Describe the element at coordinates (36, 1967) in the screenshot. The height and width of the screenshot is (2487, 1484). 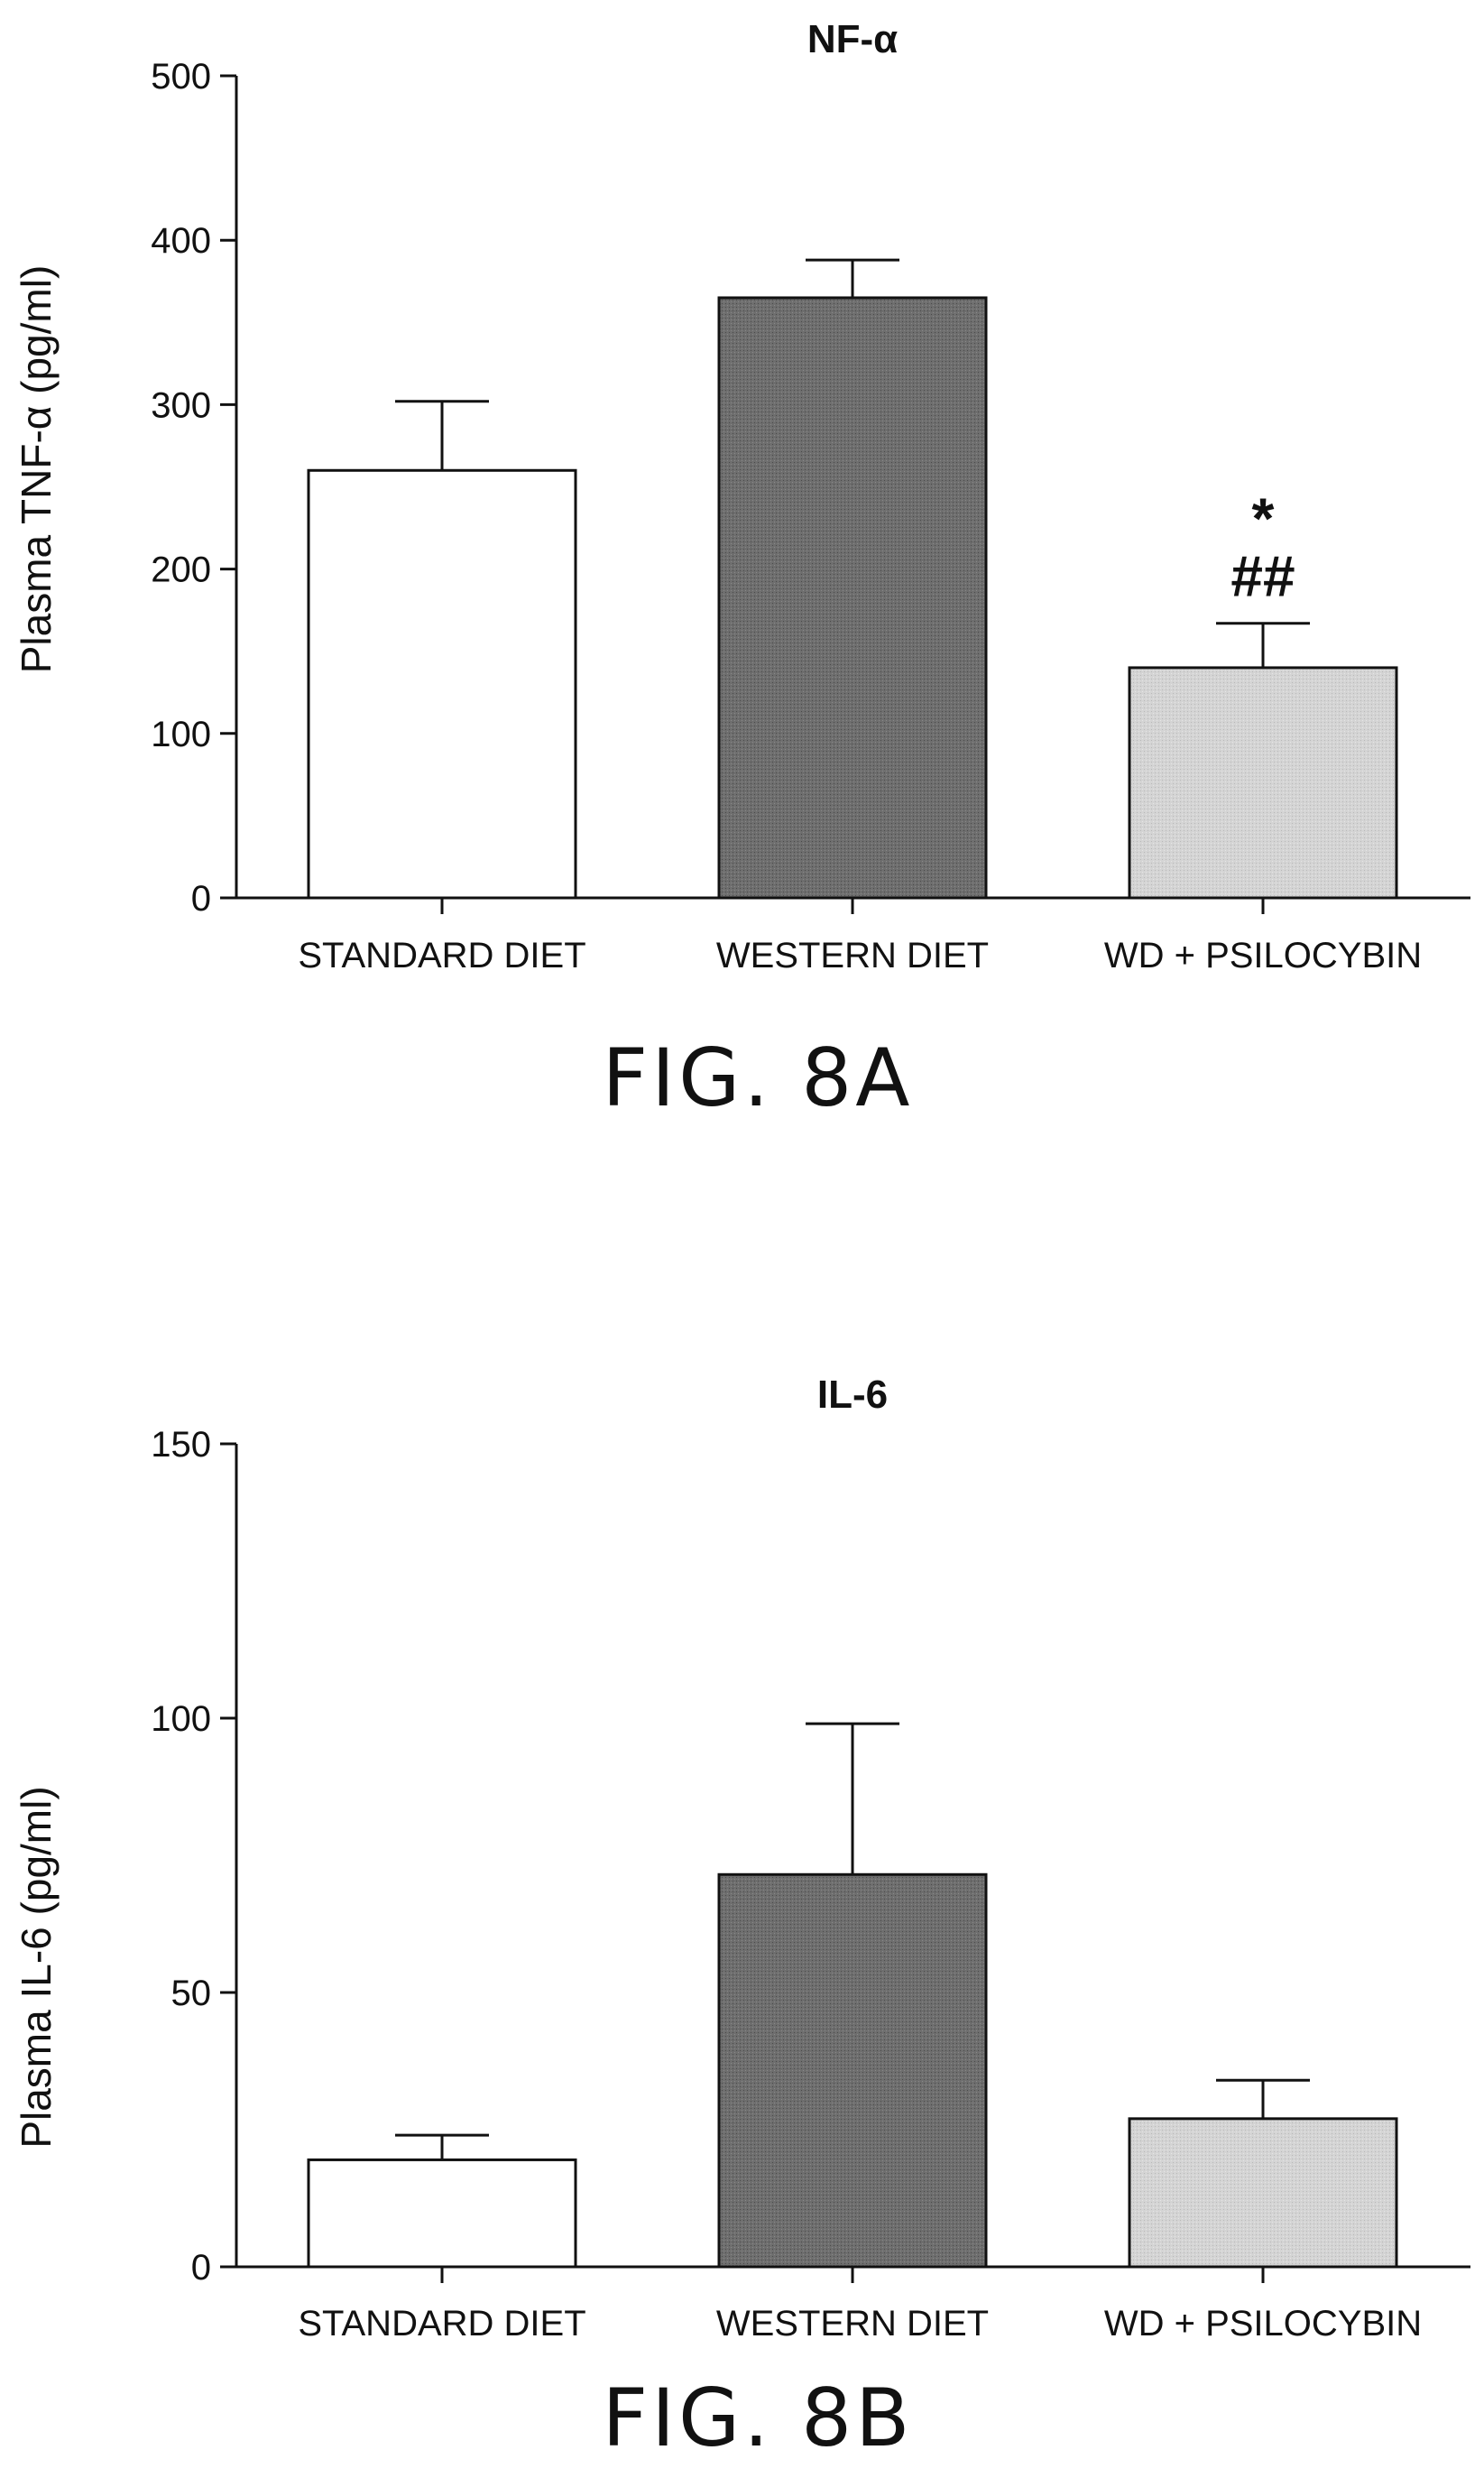
I see `y-axis-label: Plasma IL-6 (pg/ml)` at that location.